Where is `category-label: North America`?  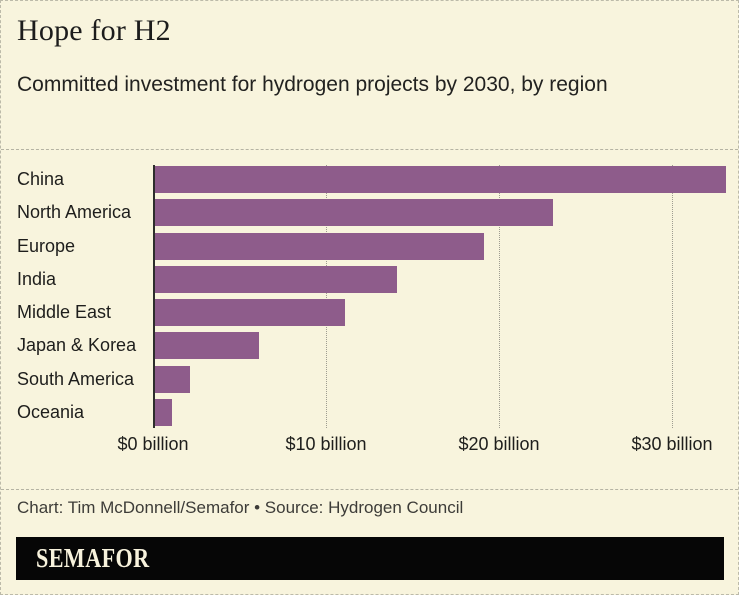 category-label: North America is located at coordinates (74, 212).